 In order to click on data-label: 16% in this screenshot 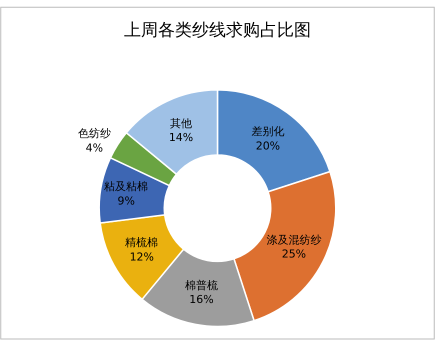, I will do `click(201, 299)`.